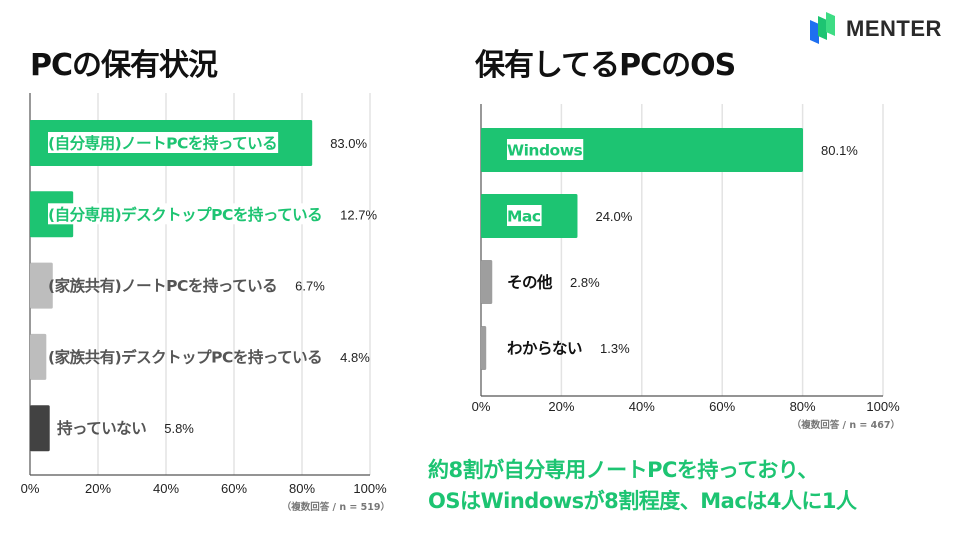  I want to click on data-label: 6.7%, so click(310, 286).